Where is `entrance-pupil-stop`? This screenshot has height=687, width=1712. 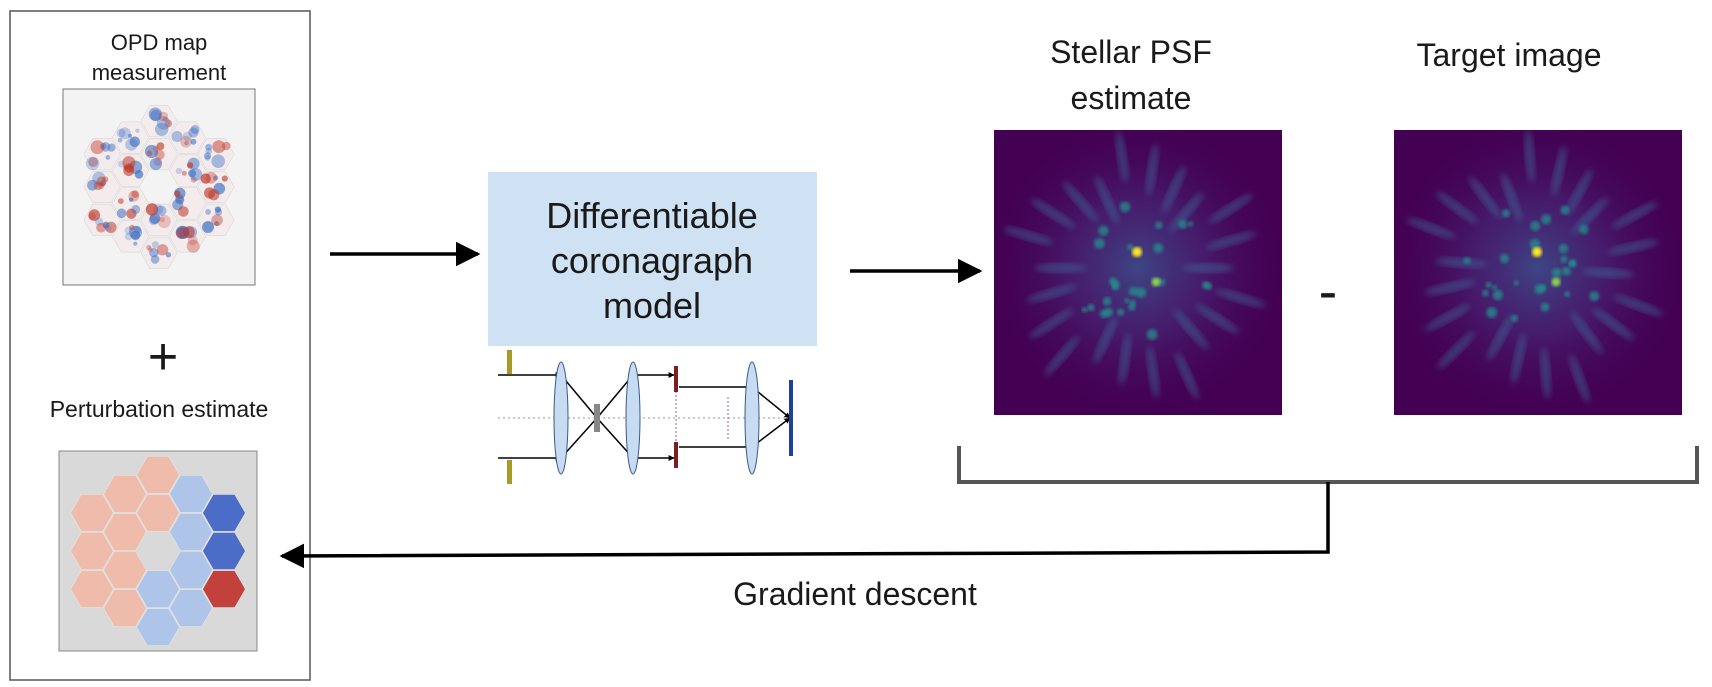
entrance-pupil-stop is located at coordinates (509, 362).